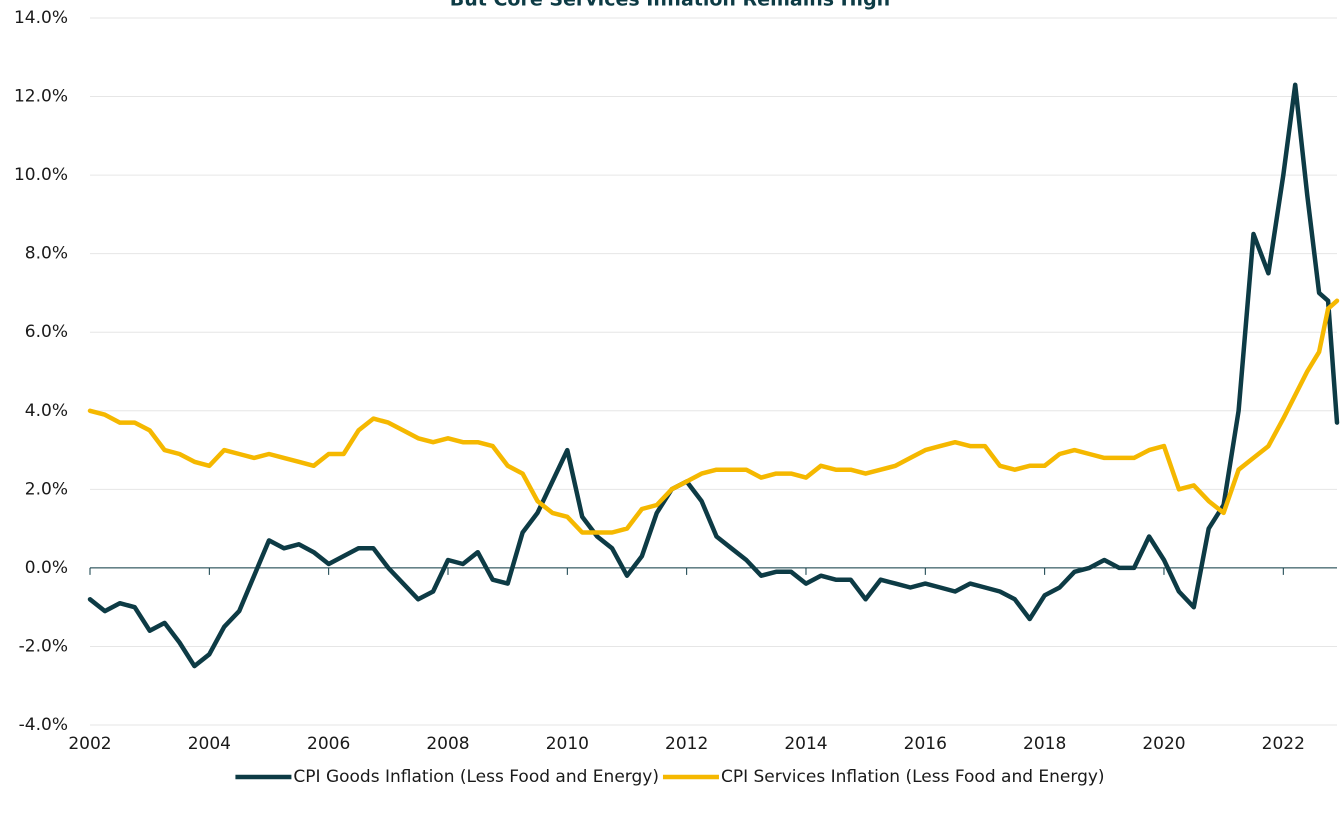  I want to click on y-tick-label: 12.0%, so click(41, 97).